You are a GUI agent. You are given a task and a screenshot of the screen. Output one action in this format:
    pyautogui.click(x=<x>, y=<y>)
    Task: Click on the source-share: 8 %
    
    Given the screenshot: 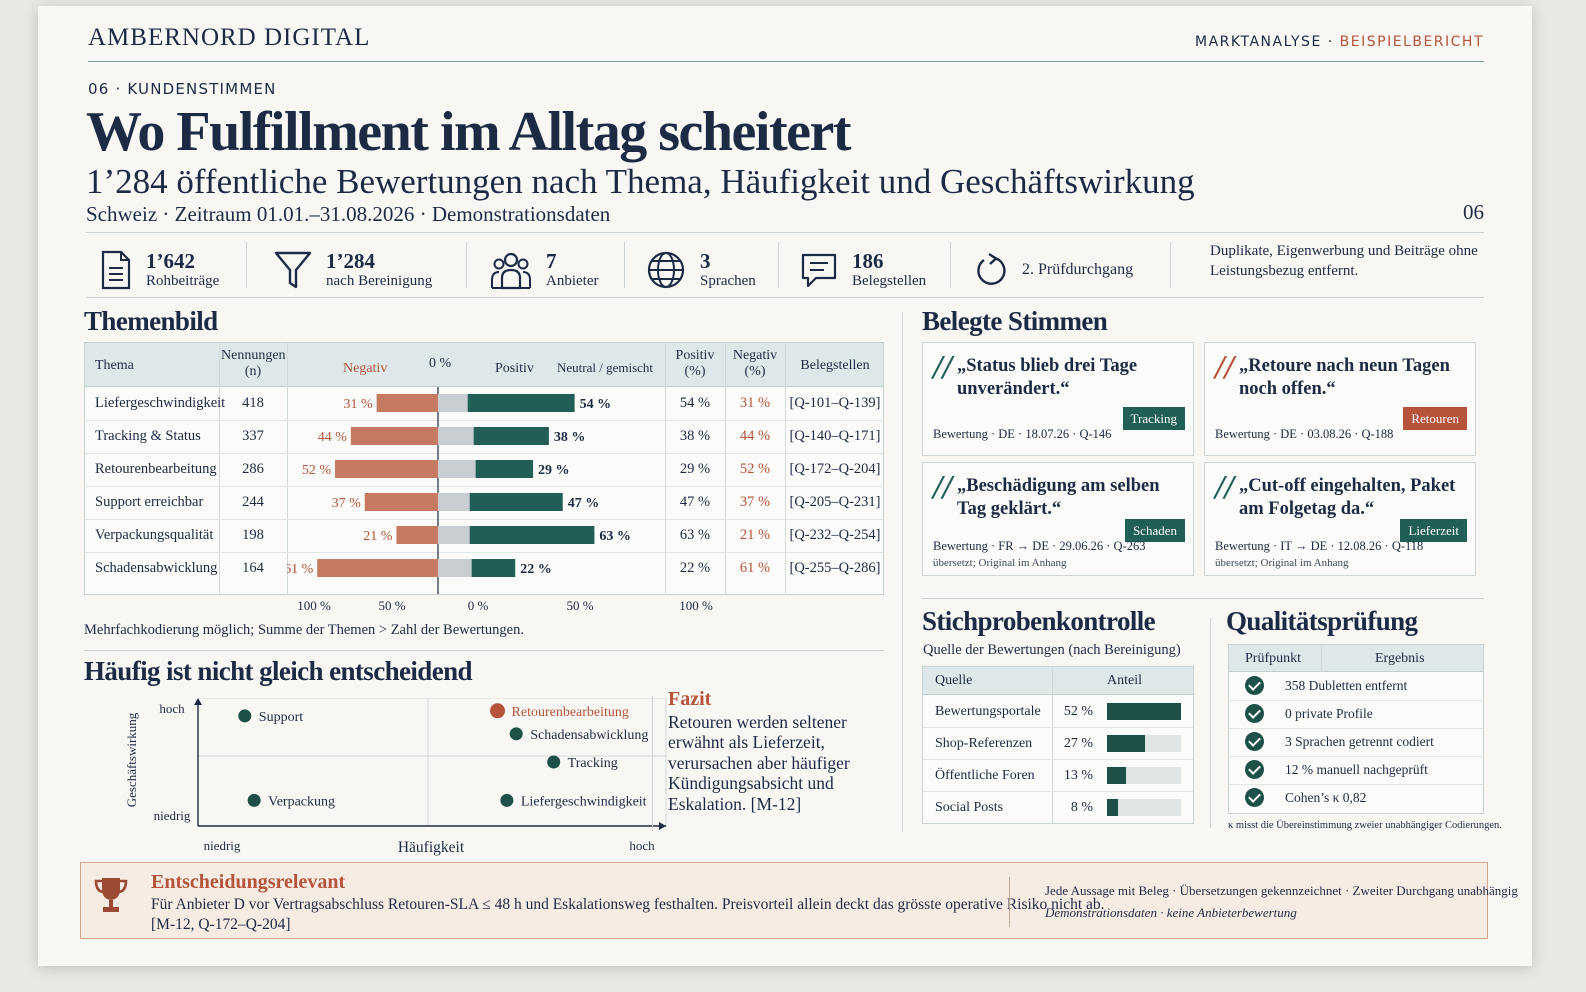 What is the action you would take?
    pyautogui.click(x=1081, y=807)
    